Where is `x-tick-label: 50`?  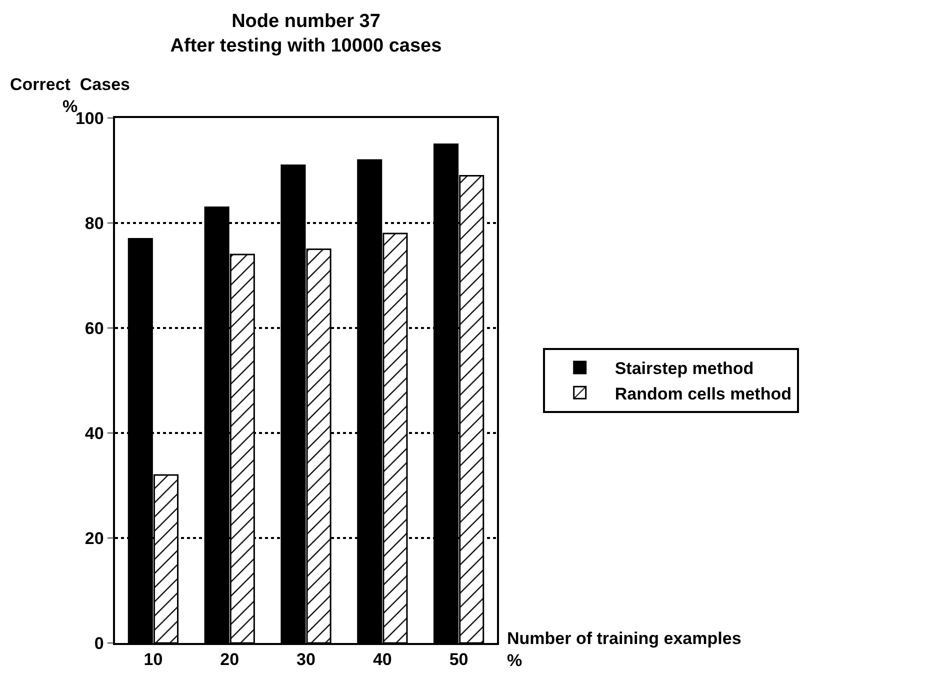 x-tick-label: 50 is located at coordinates (458, 660).